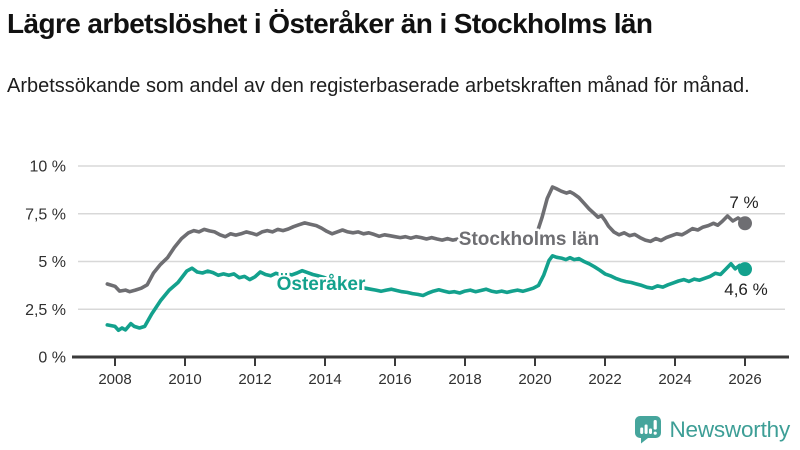 This screenshot has width=800, height=450. Describe the element at coordinates (604, 379) in the screenshot. I see `x-axis-tick-label: 2022` at that location.